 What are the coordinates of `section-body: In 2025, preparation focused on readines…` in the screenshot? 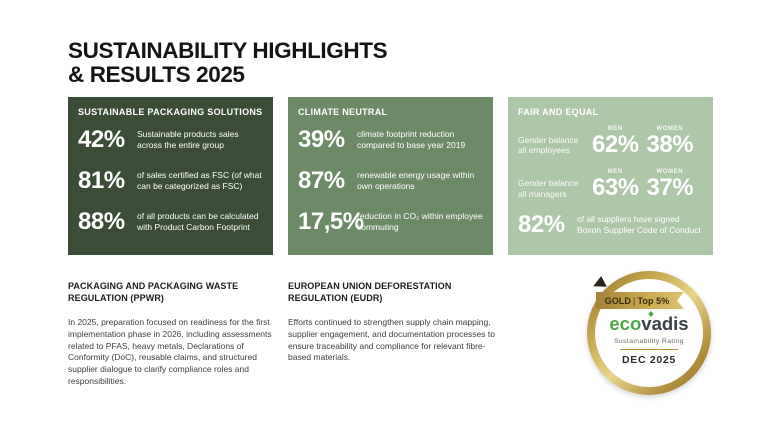 It's located at (170, 351).